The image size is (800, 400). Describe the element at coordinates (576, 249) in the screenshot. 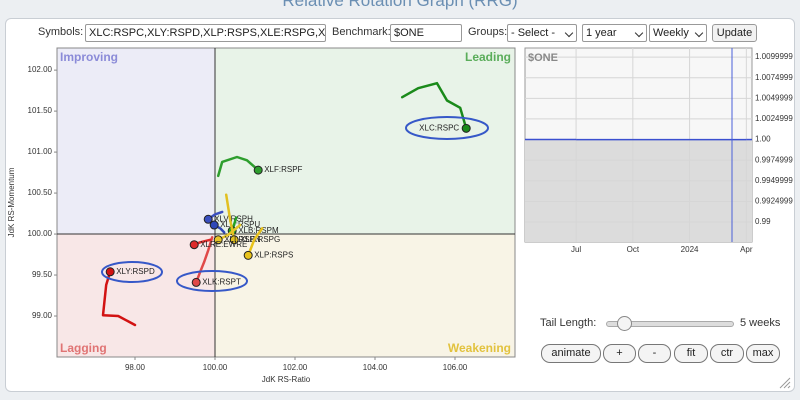

I see `x-tick-label: Jul` at that location.